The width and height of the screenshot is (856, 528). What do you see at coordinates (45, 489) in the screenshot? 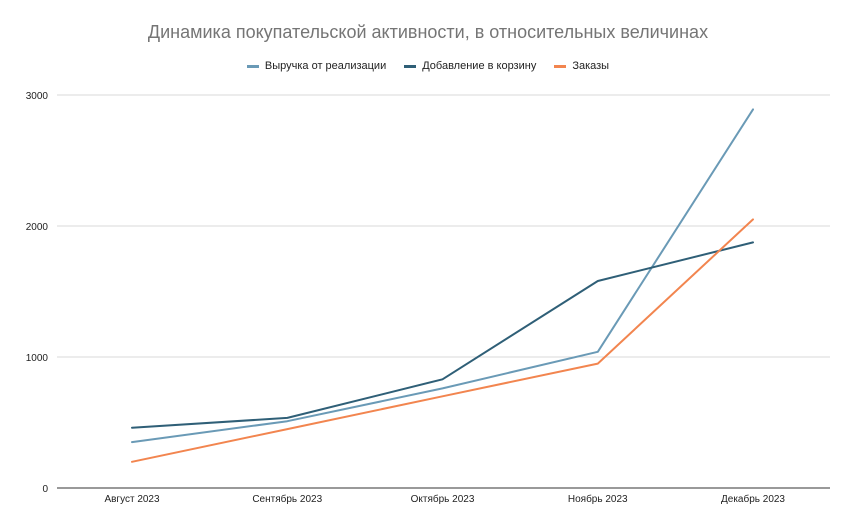
I see `y-tick-label: 0` at bounding box center [45, 489].